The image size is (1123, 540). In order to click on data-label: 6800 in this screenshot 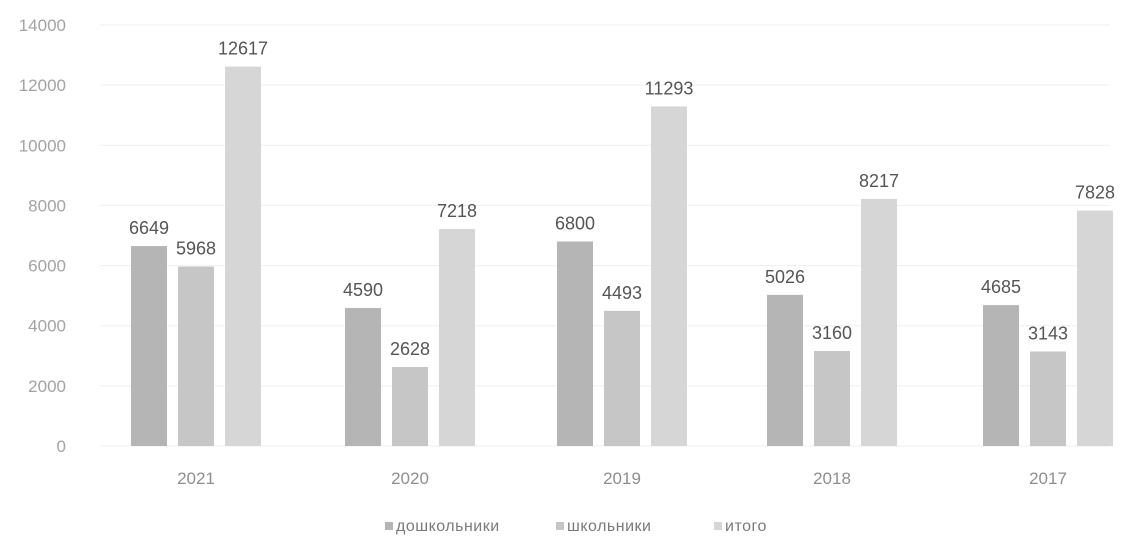, I will do `click(575, 224)`.